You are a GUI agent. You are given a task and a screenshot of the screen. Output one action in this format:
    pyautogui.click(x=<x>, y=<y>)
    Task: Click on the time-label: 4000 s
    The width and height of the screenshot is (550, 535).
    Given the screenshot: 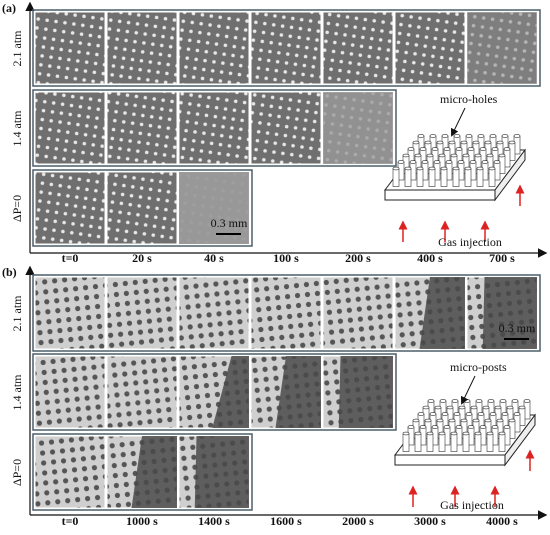 What is the action you would take?
    pyautogui.click(x=502, y=521)
    